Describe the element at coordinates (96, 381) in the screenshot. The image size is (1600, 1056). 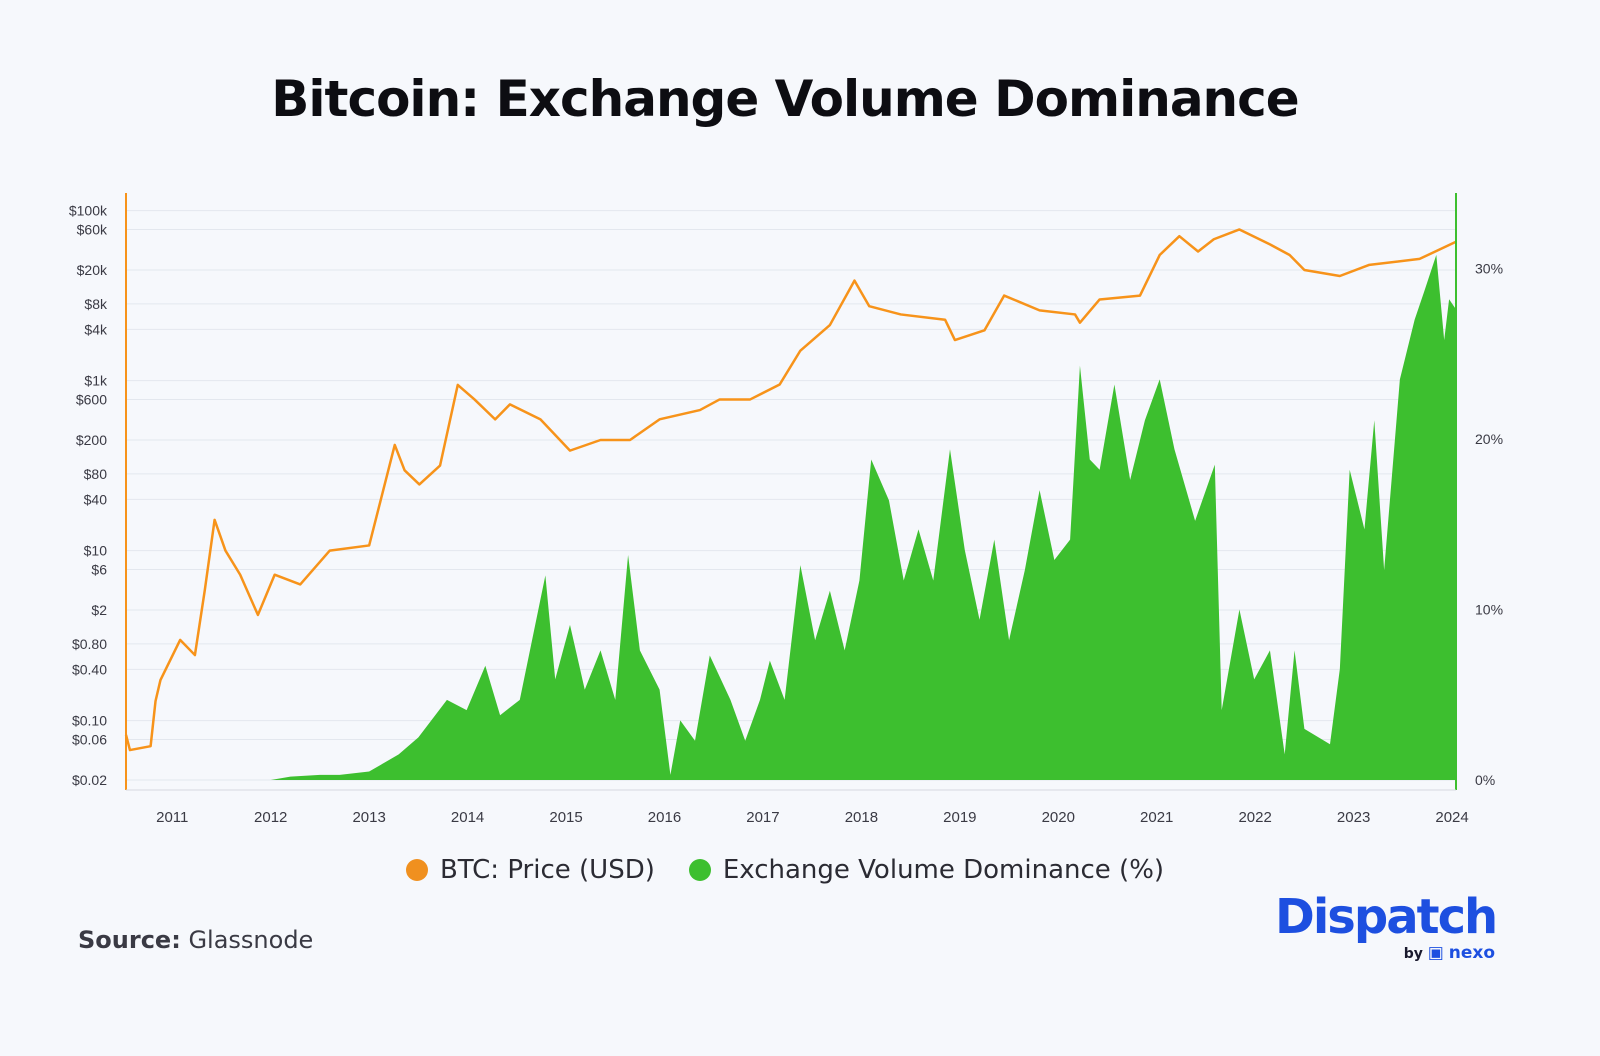
I see `y-left-tick-label: $1k` at that location.